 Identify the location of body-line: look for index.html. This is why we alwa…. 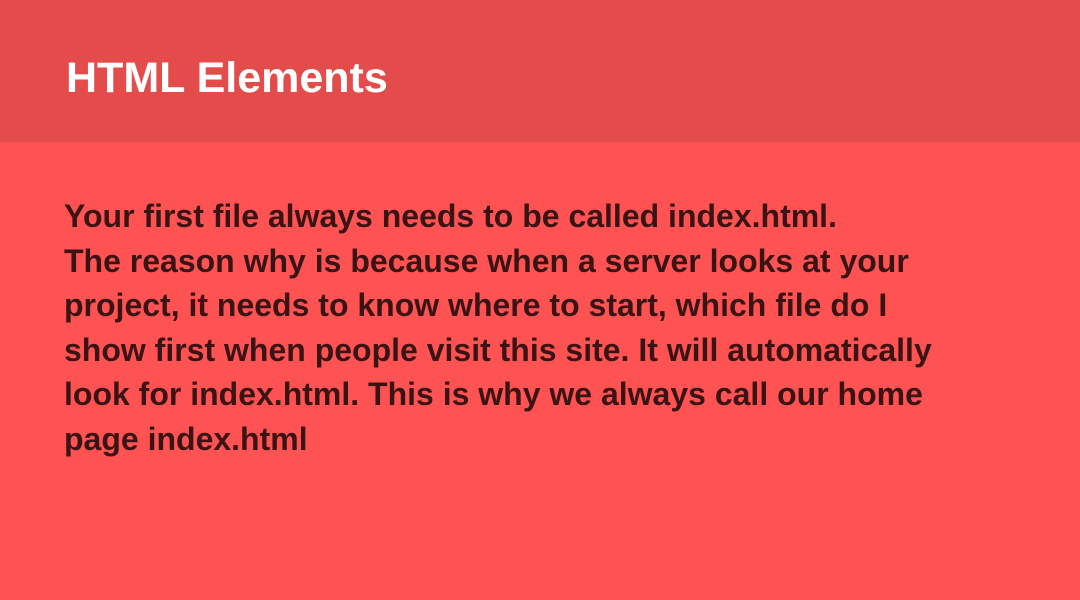
(493, 394).